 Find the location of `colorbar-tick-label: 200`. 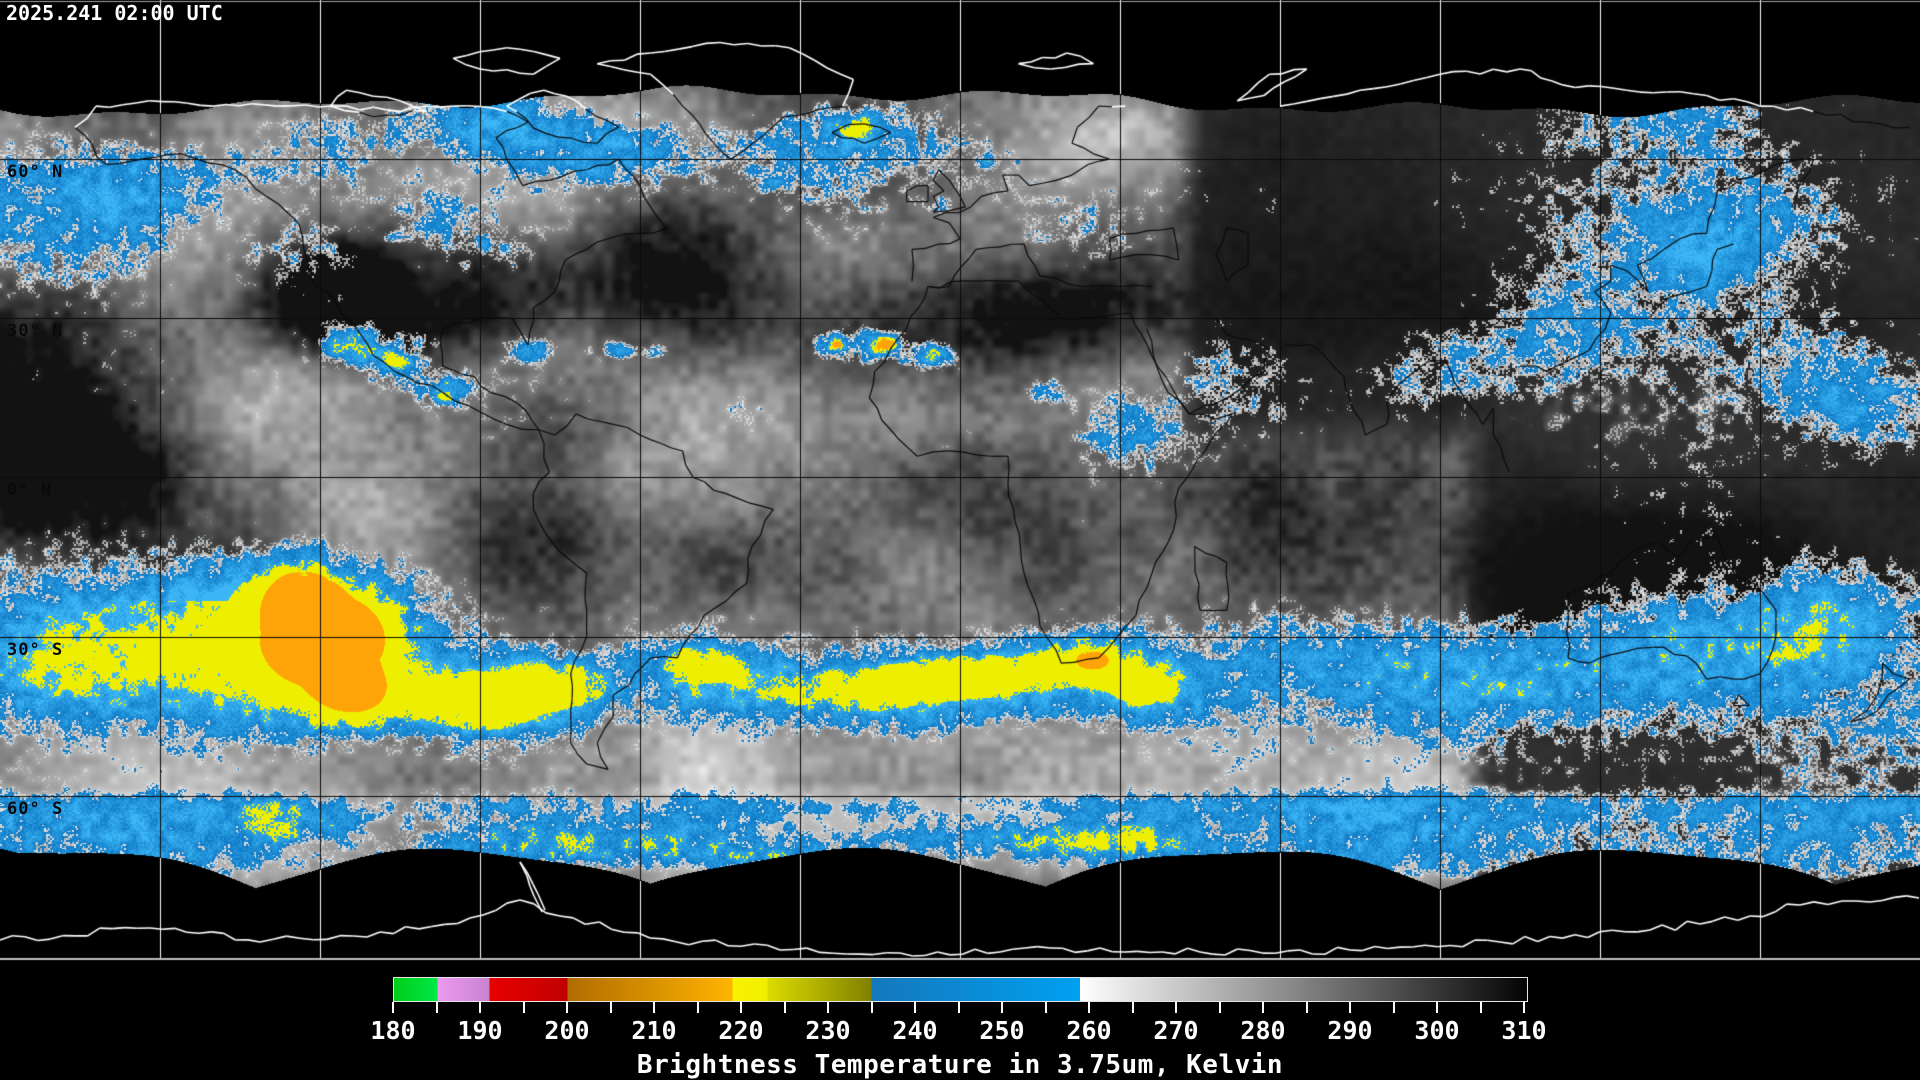

colorbar-tick-label: 200 is located at coordinates (567, 1030).